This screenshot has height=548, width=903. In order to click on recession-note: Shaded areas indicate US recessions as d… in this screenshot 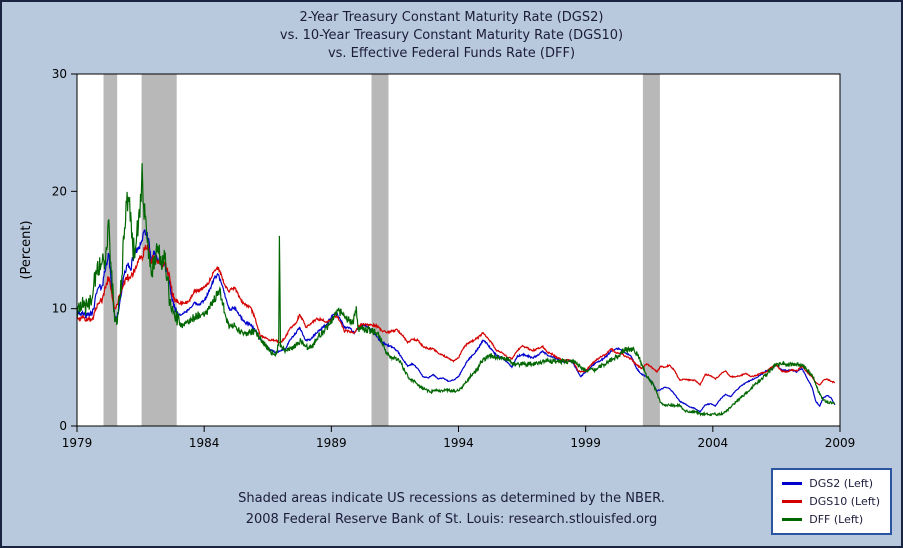, I will do `click(451, 498)`.